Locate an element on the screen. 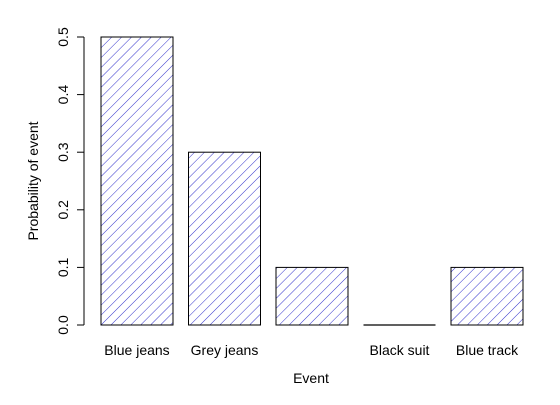 Image resolution: width=560 pixels, height=405 pixels. x-tick-label: Grey jeans is located at coordinates (225, 350).